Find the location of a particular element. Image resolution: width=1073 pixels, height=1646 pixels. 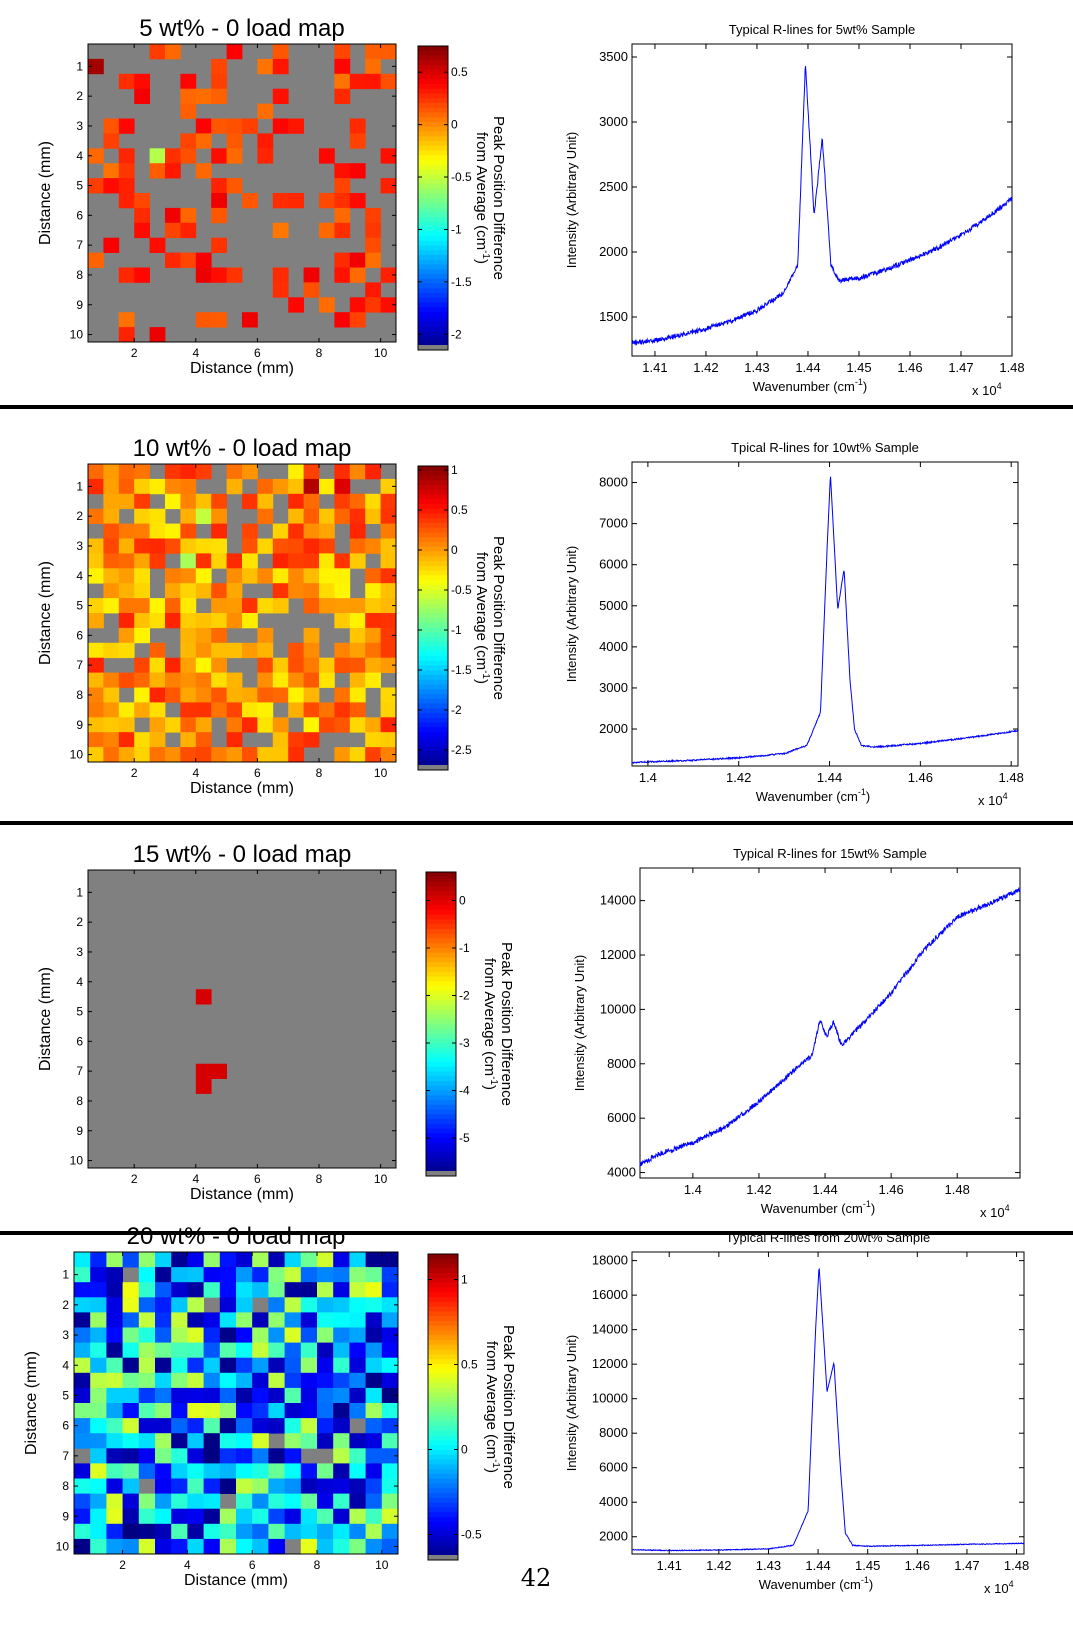

heatmap-y-tick-label: 2 is located at coordinates (79, 96).